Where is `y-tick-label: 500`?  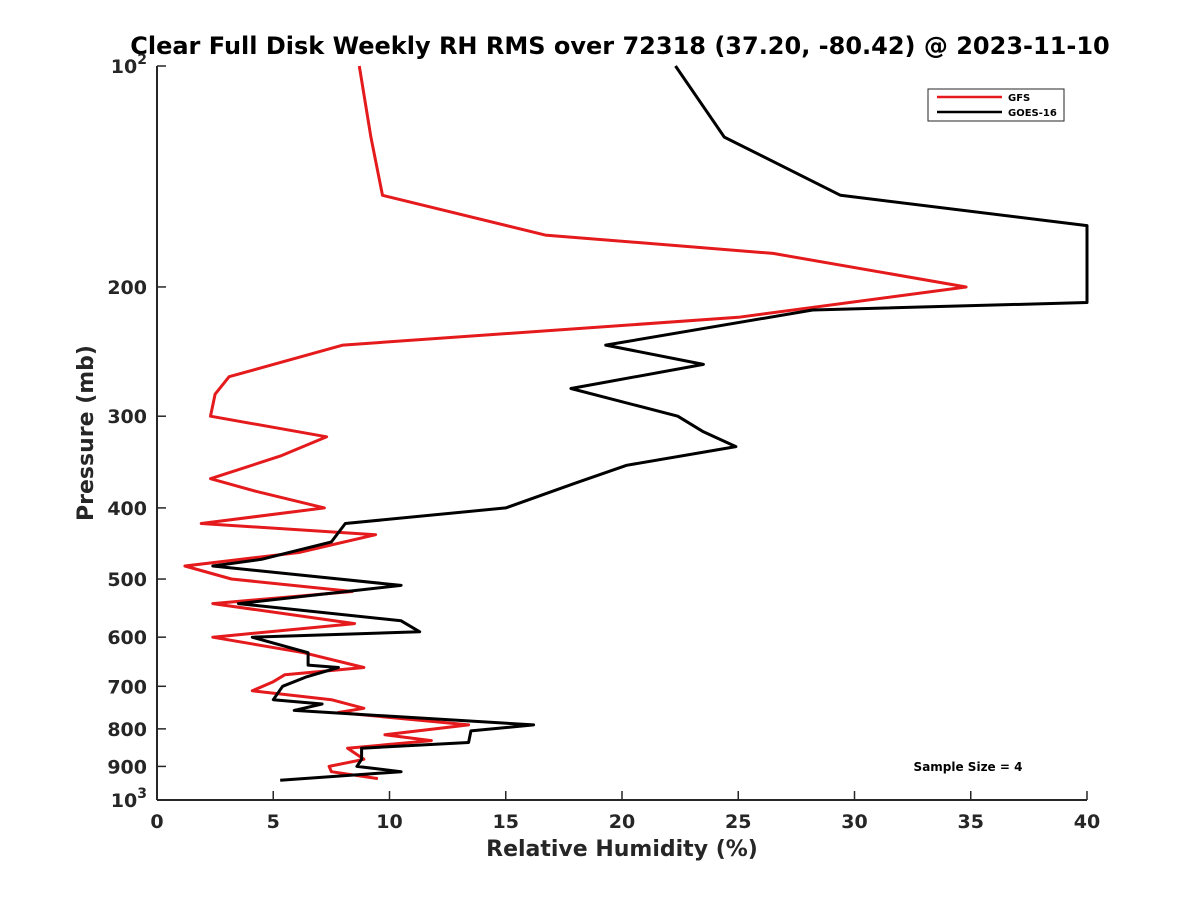 y-tick-label: 500 is located at coordinates (127, 580).